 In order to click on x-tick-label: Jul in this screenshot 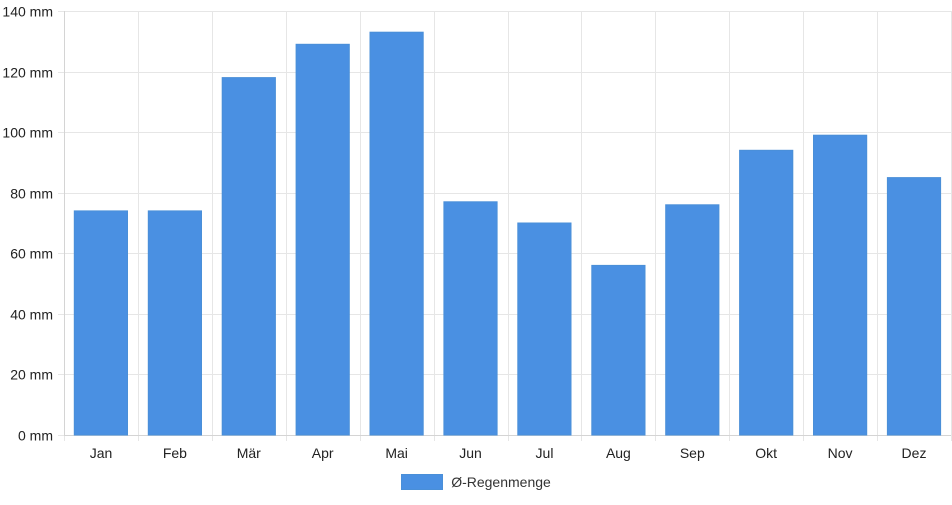, I will do `click(545, 453)`.